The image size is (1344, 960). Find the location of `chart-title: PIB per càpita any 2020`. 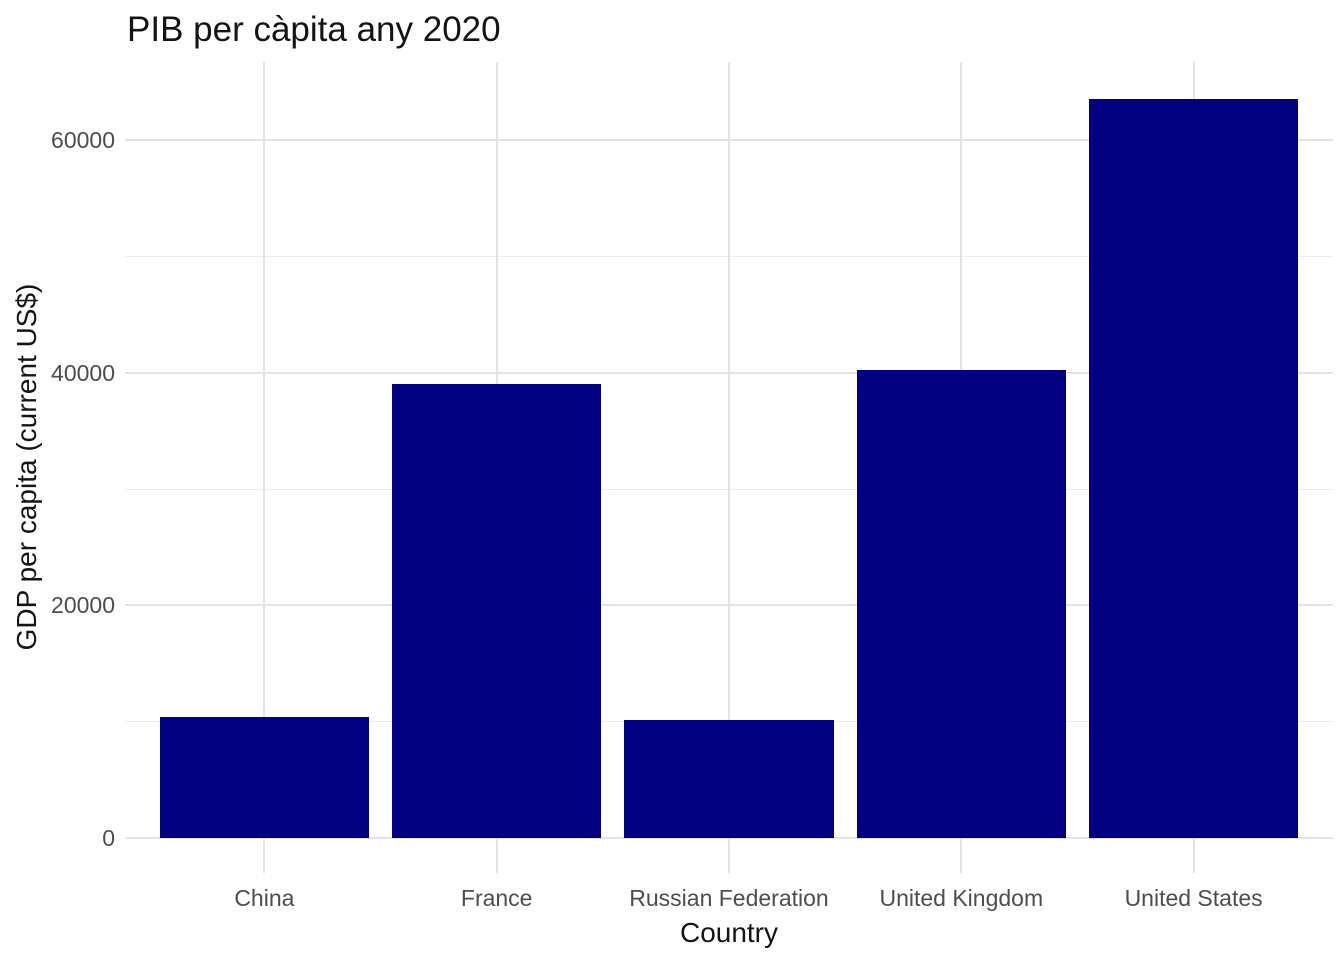

chart-title: PIB per càpita any 2020 is located at coordinates (314, 29).